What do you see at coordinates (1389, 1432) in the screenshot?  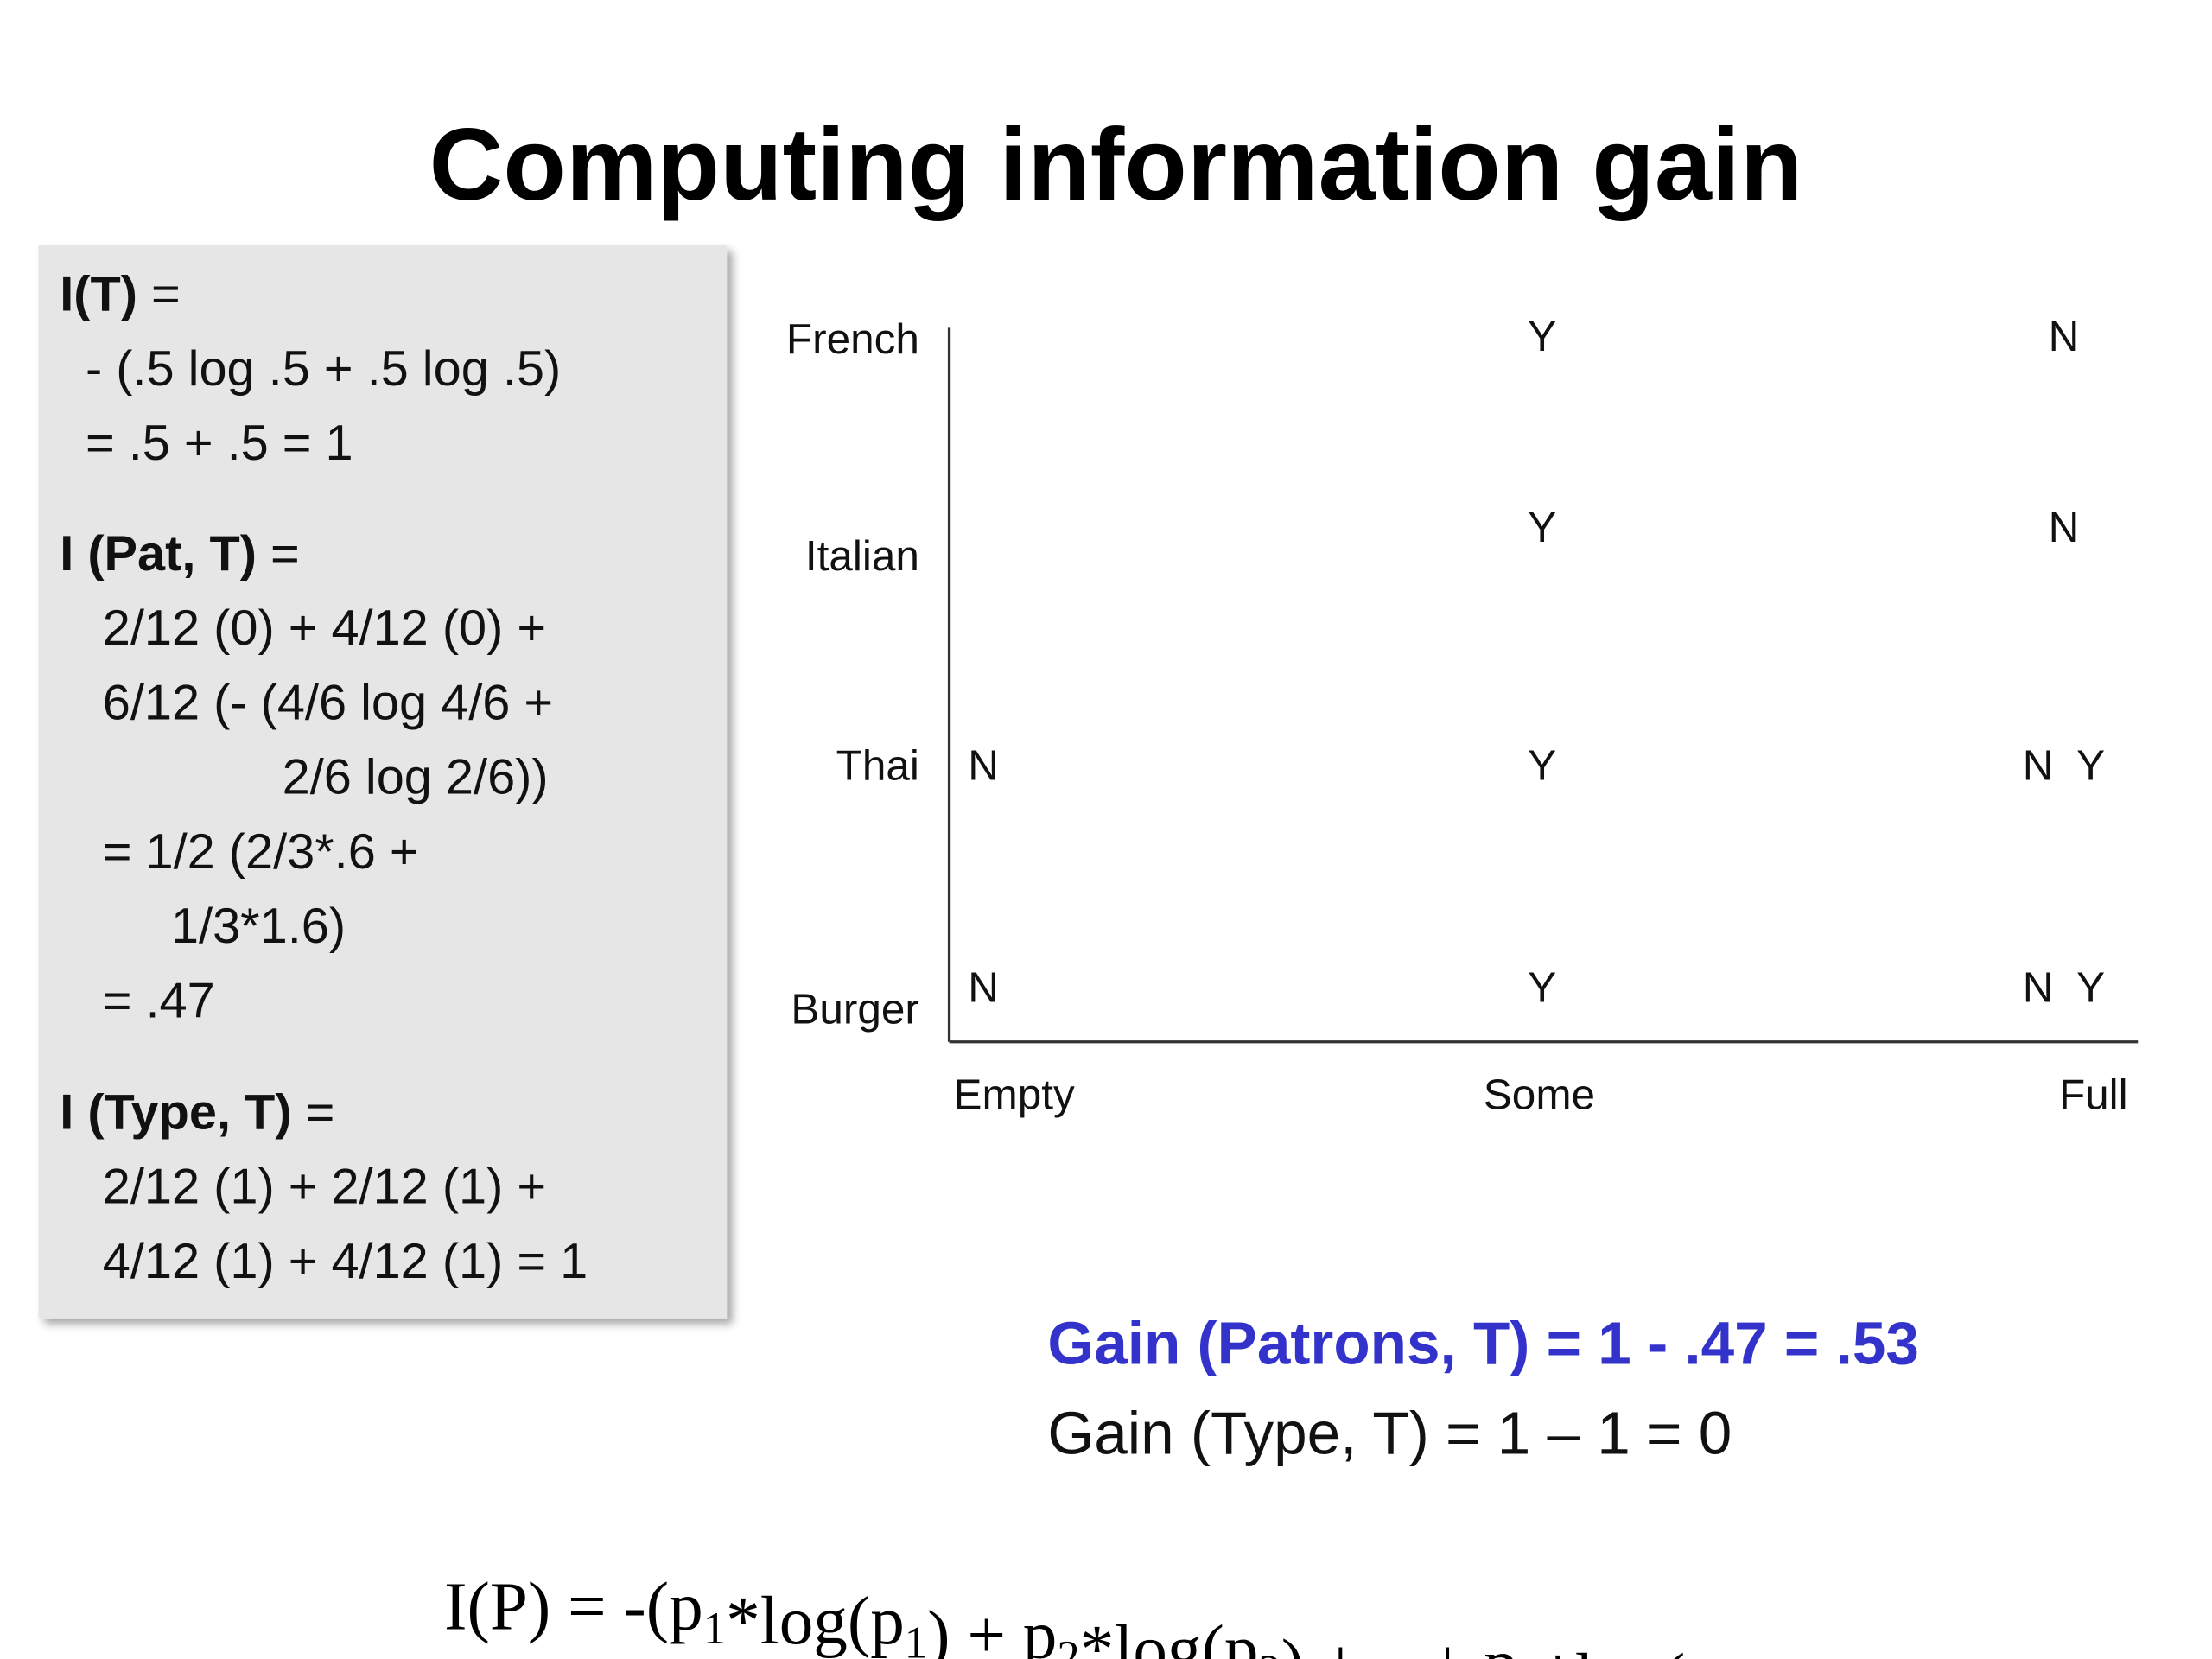 I see `gain-type: Gain (Type, T) = 1 – 1 = 0` at bounding box center [1389, 1432].